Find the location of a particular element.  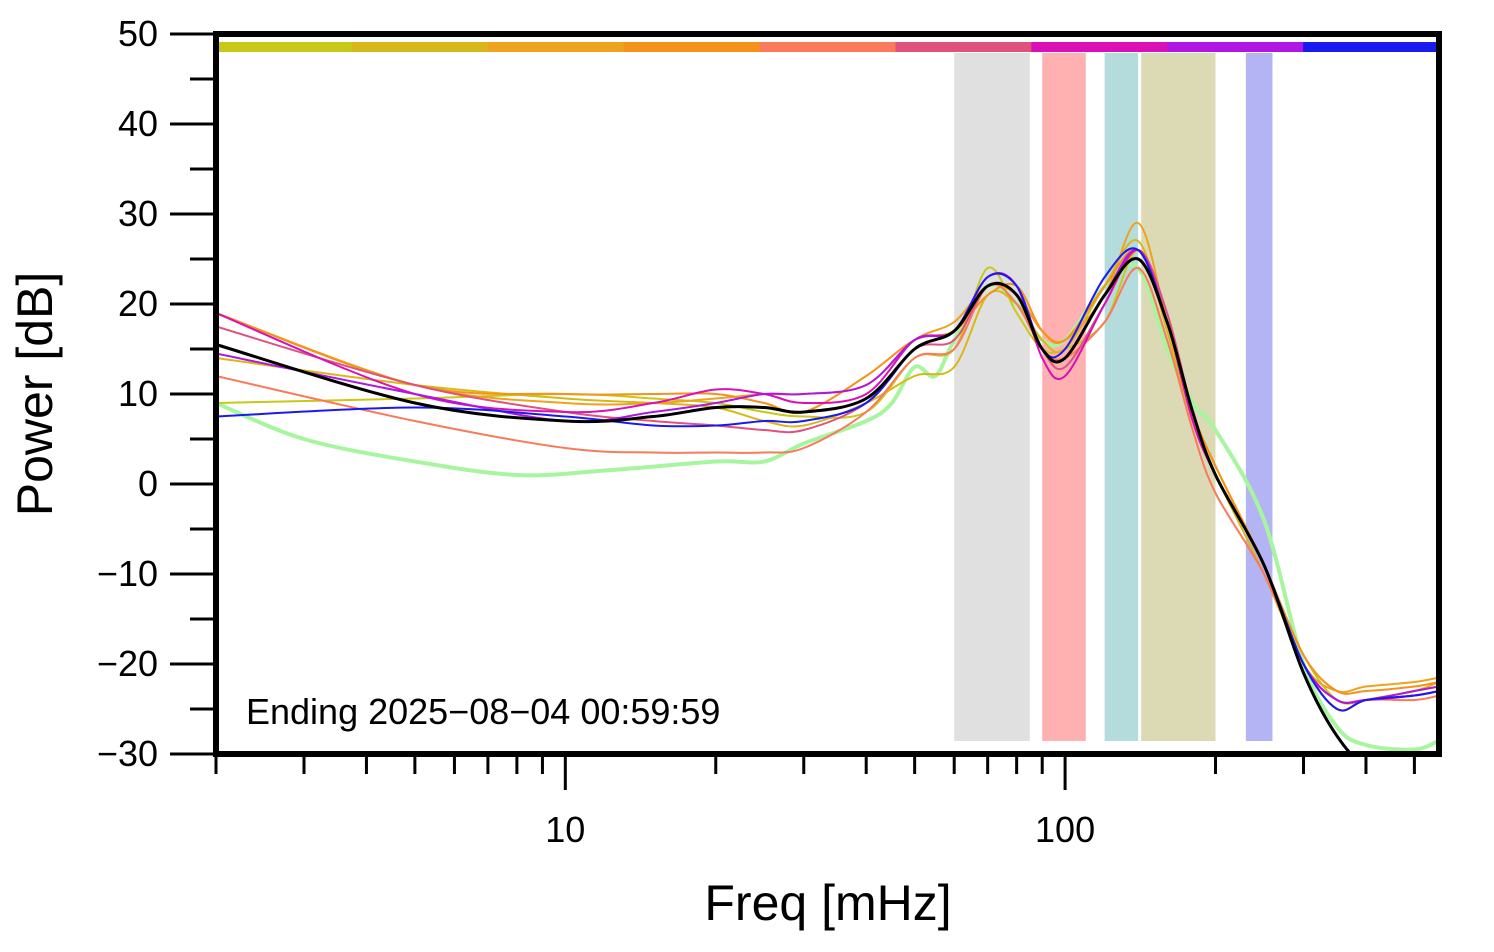

y-axis: 50 40 30 20 10 0 −10 −20 −30 is located at coordinates (156, 393).